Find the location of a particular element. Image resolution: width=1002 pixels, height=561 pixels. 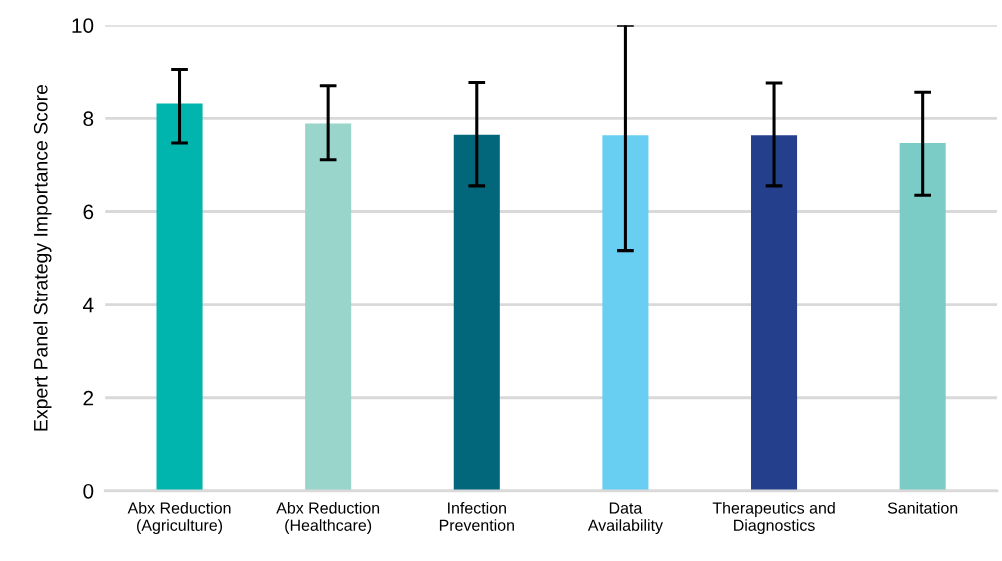

x-tick-label: Therapeutics and Diagnostics is located at coordinates (773, 518).